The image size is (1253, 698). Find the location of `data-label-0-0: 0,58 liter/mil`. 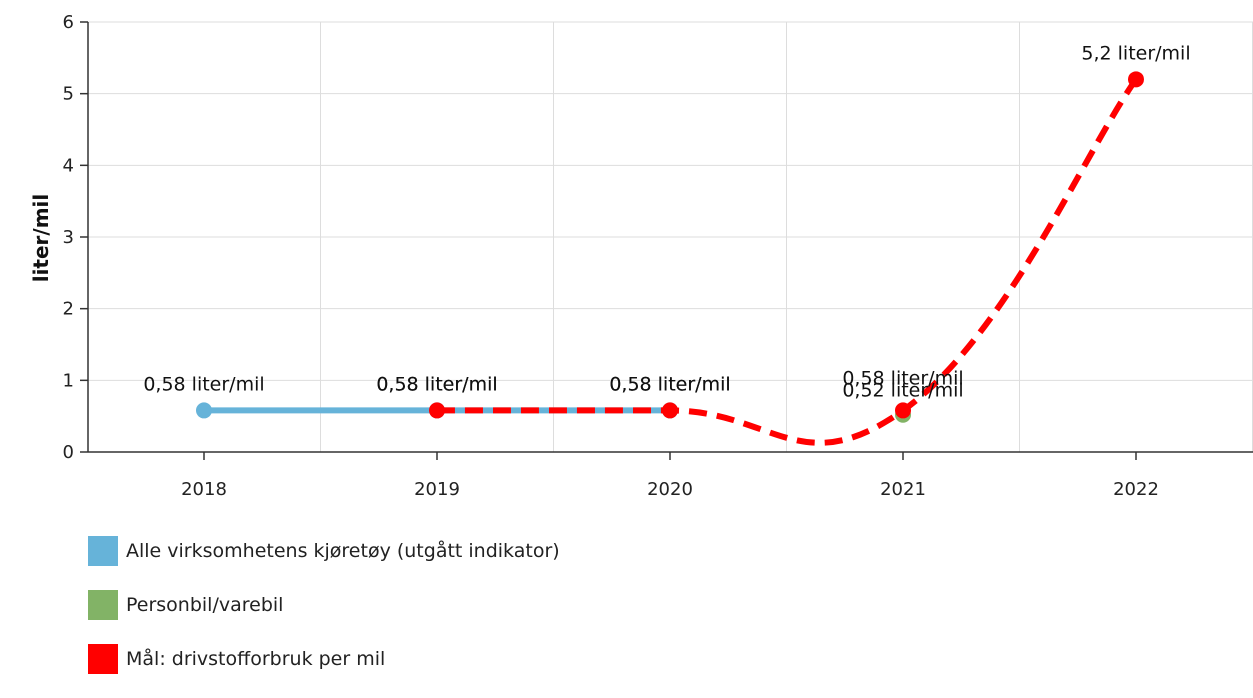

data-label-0-0: 0,58 liter/mil is located at coordinates (203, 384).